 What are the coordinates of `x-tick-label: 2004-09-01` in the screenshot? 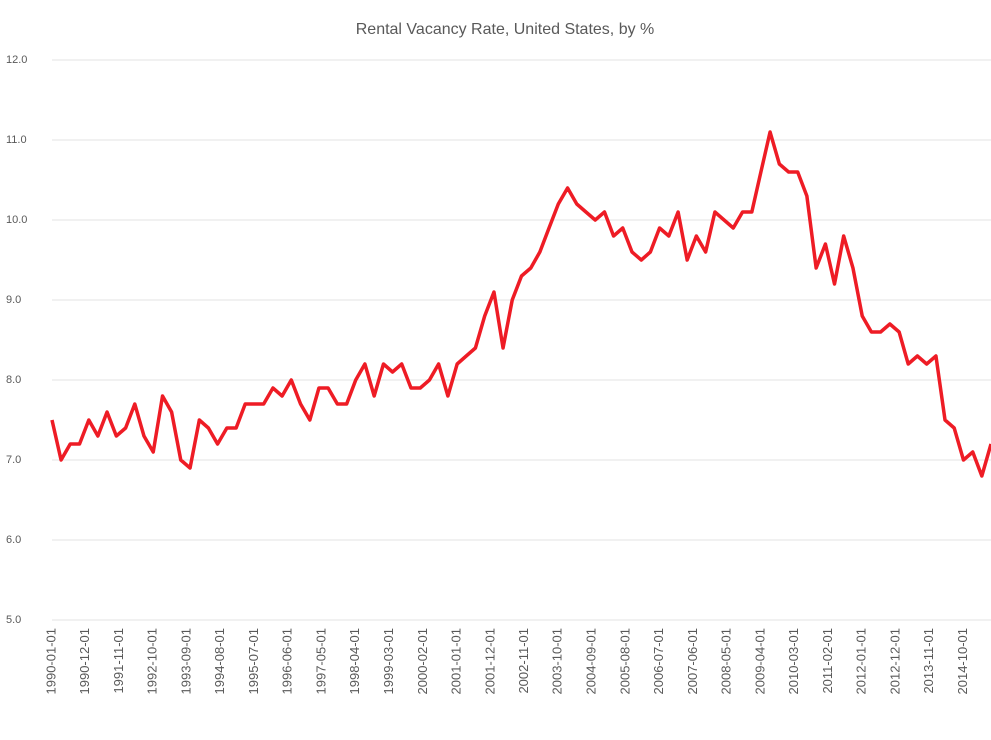 It's located at (591, 661).